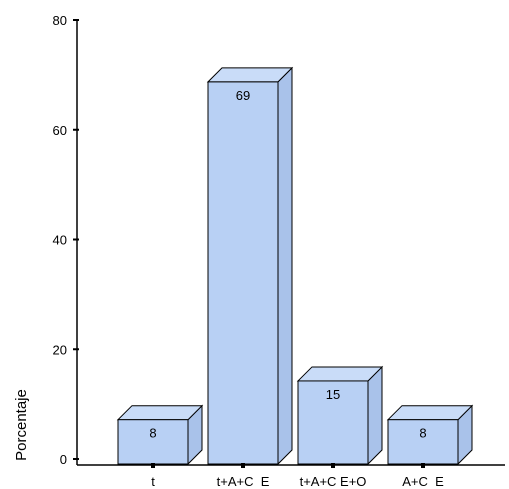  Describe the element at coordinates (60, 130) in the screenshot. I see `y-tick-label: 60` at that location.